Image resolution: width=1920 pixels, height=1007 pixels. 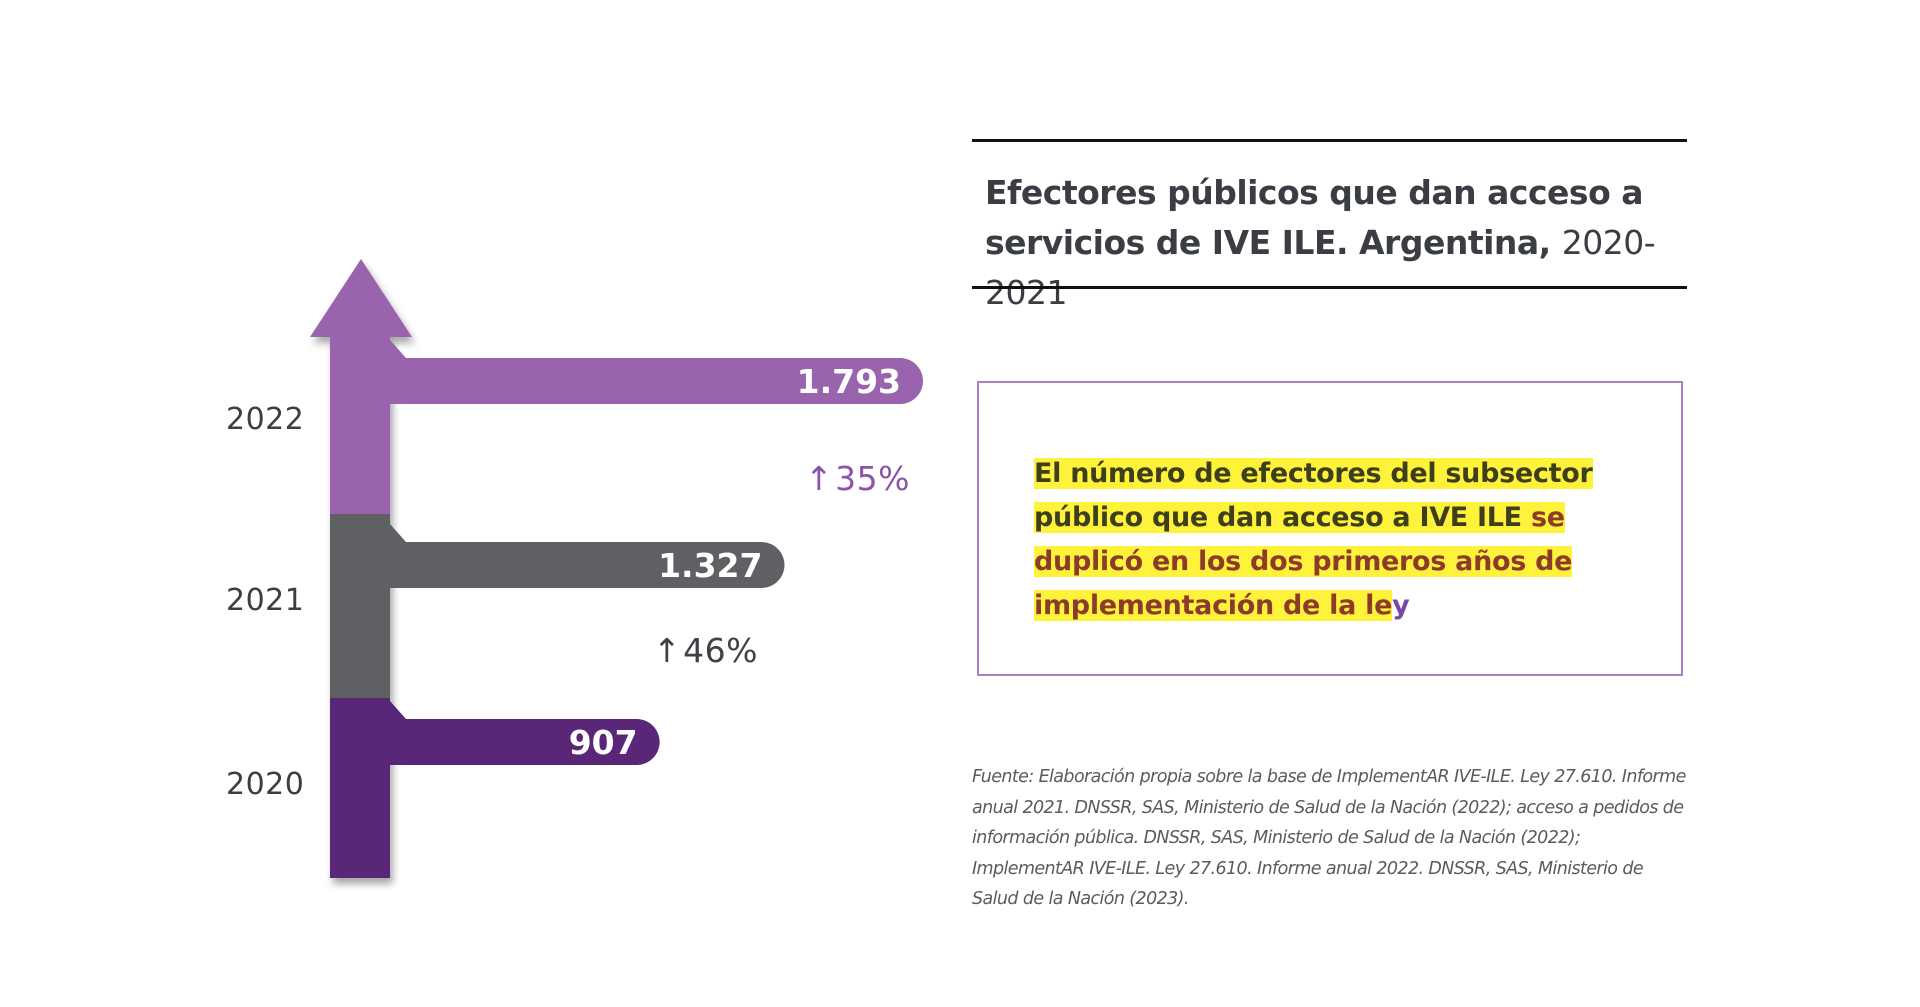 I want to click on bar-2021, so click(x=581, y=565).